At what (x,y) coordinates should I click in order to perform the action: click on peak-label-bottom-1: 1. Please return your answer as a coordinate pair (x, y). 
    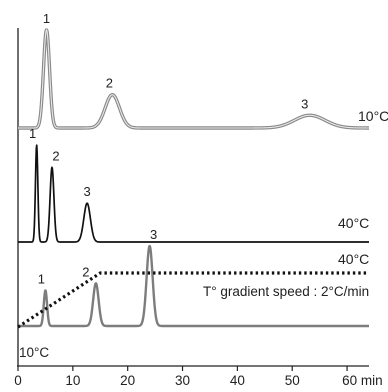
    Looking at the image, I should click on (41, 278).